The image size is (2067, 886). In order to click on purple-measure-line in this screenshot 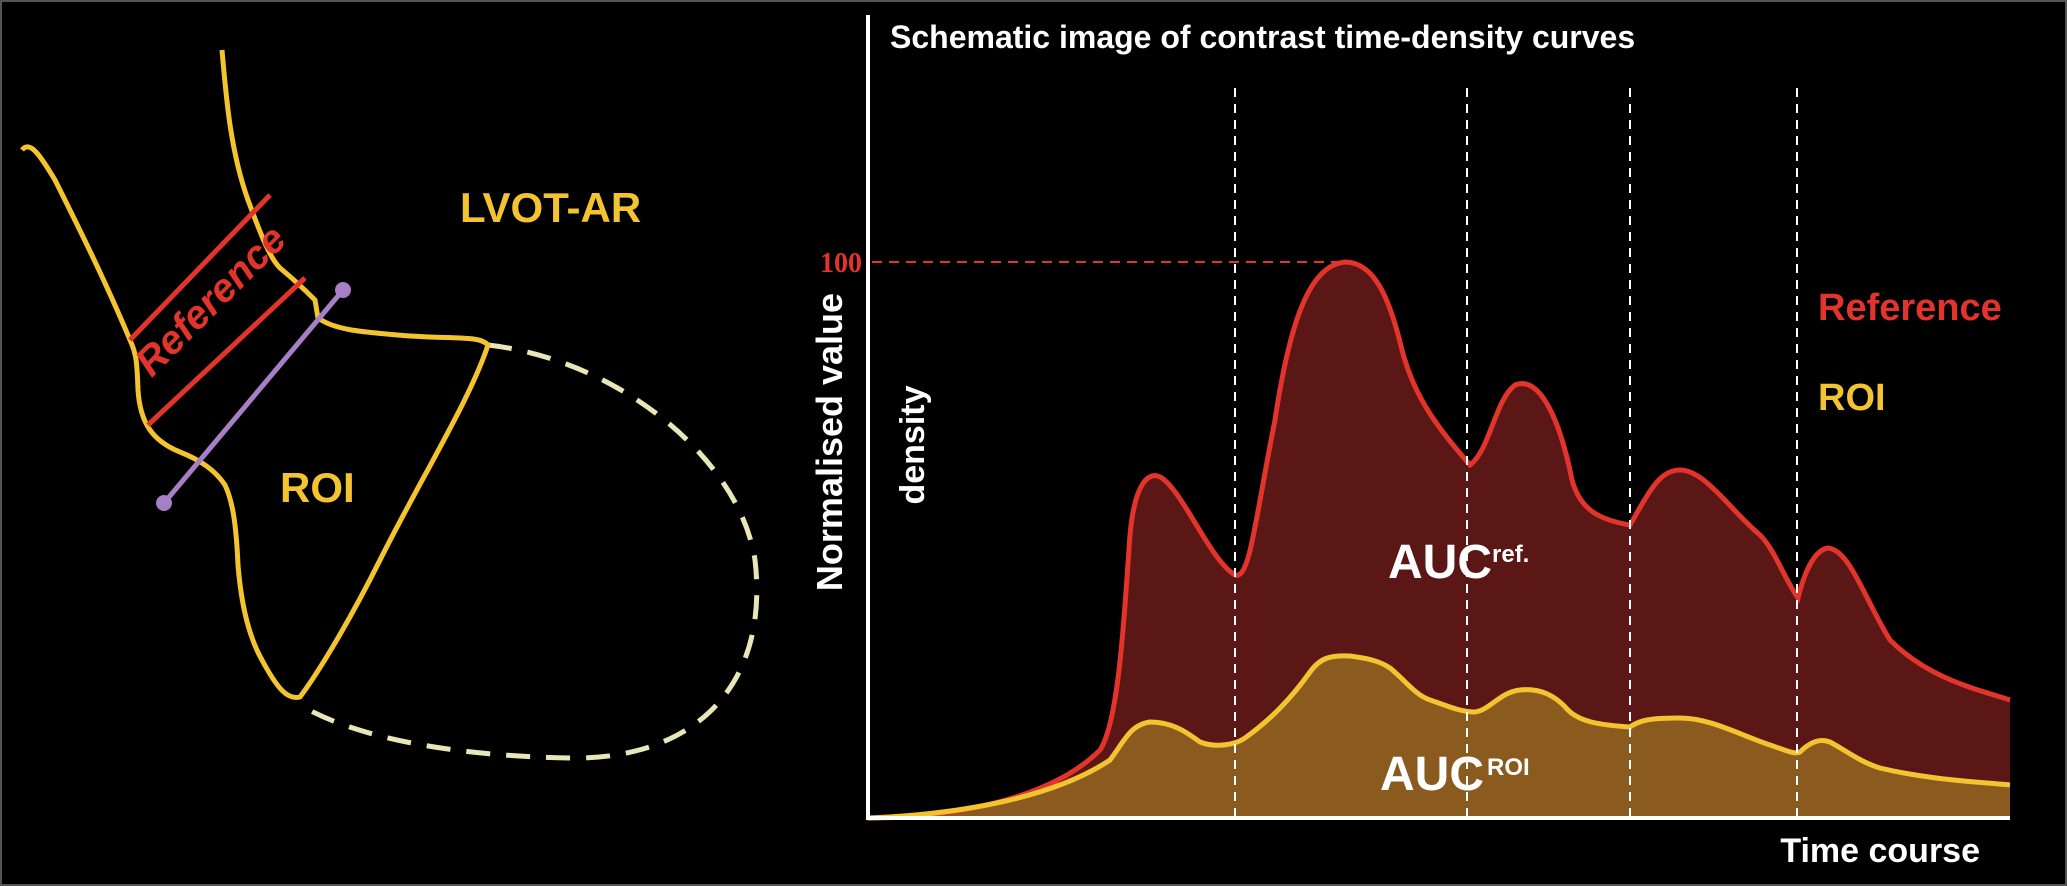, I will do `click(253, 396)`.